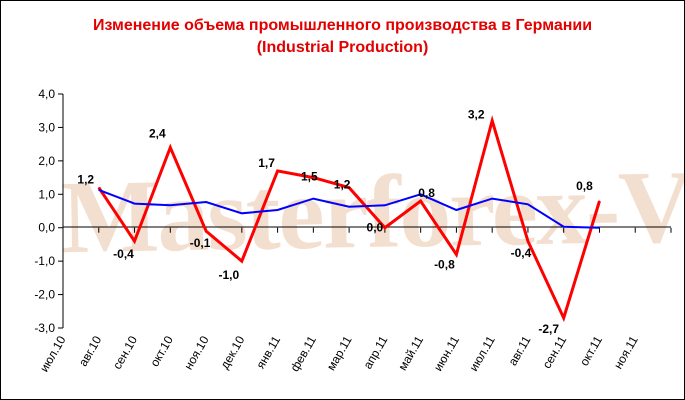  Describe the element at coordinates (375, 228) in the screenshot. I see `data-label: 0,0` at that location.